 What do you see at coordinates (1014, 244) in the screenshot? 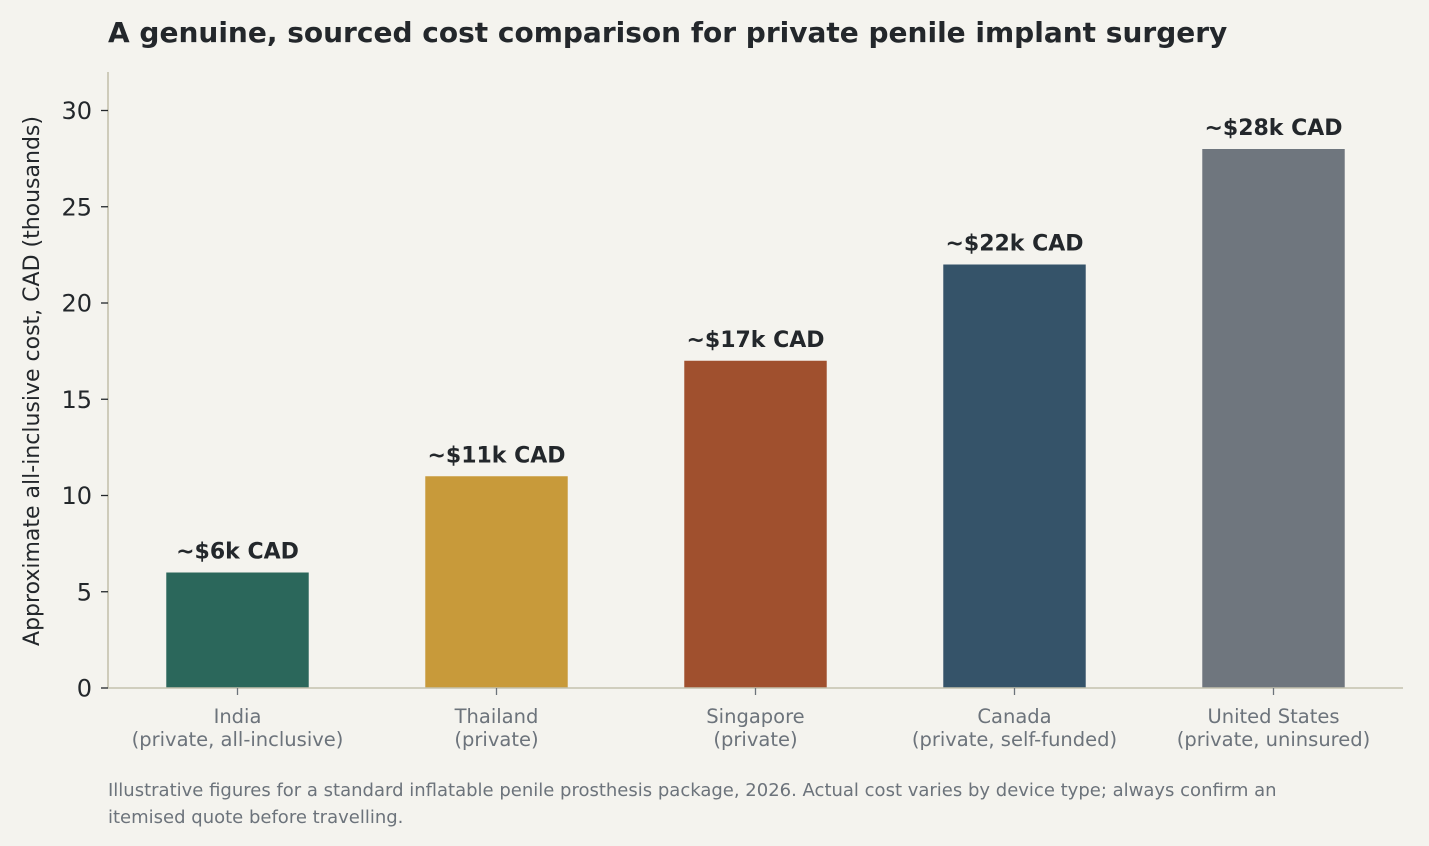
I see `bar-value-label: ~$22k CAD` at bounding box center [1014, 244].